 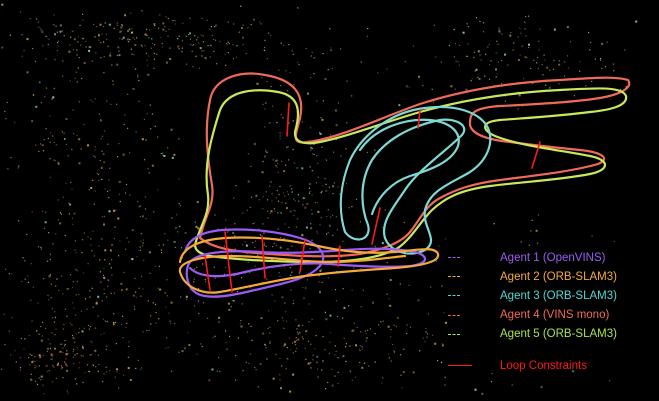 What do you see at coordinates (543, 365) in the screenshot?
I see `legend-label-loop-constraints: Loop Constraints` at bounding box center [543, 365].